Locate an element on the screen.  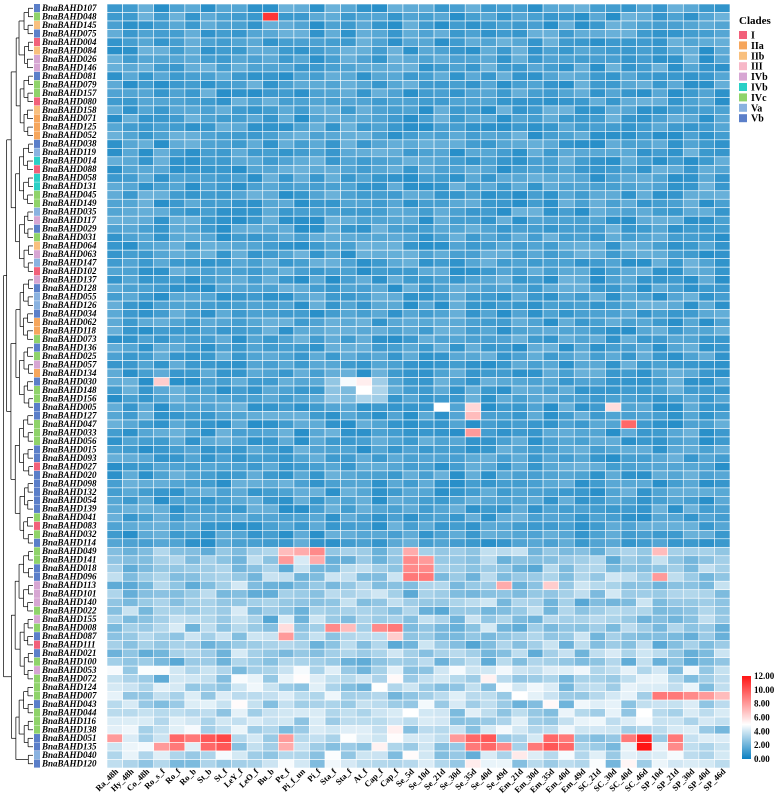
row-label: BnaBAHD147 is located at coordinates (69, 263).